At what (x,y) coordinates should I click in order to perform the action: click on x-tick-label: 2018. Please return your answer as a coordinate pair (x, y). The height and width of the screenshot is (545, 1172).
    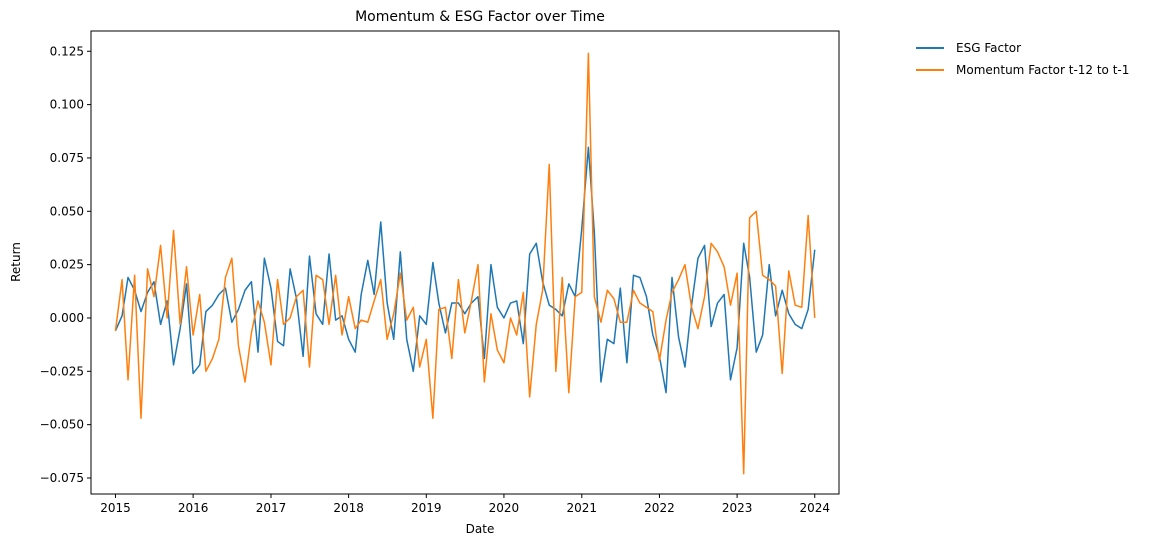
    Looking at the image, I should click on (348, 508).